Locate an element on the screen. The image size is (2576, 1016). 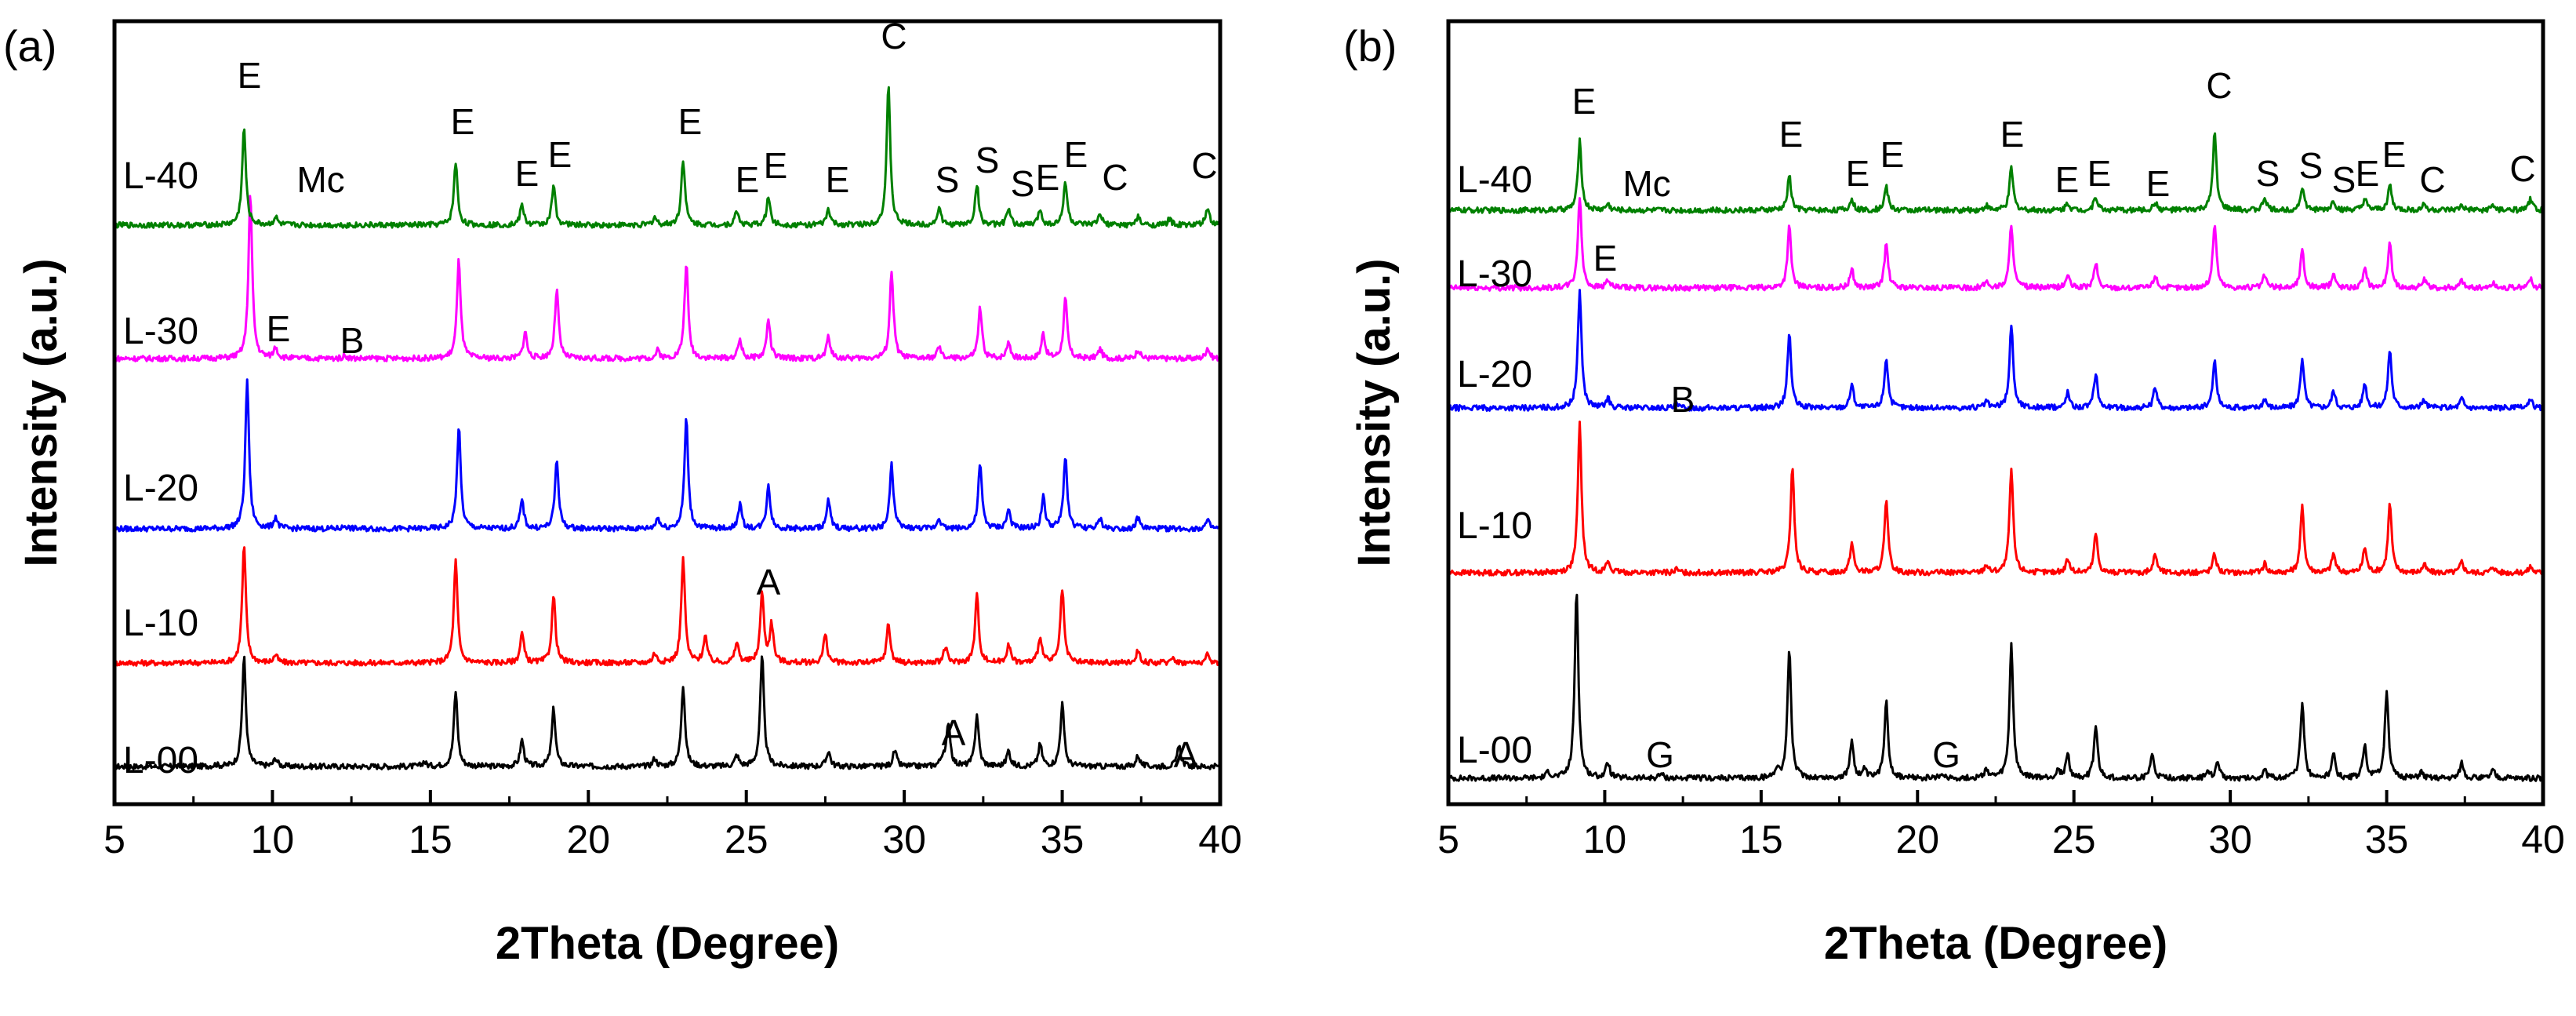
panel-label-b: (b) is located at coordinates (1370, 46).